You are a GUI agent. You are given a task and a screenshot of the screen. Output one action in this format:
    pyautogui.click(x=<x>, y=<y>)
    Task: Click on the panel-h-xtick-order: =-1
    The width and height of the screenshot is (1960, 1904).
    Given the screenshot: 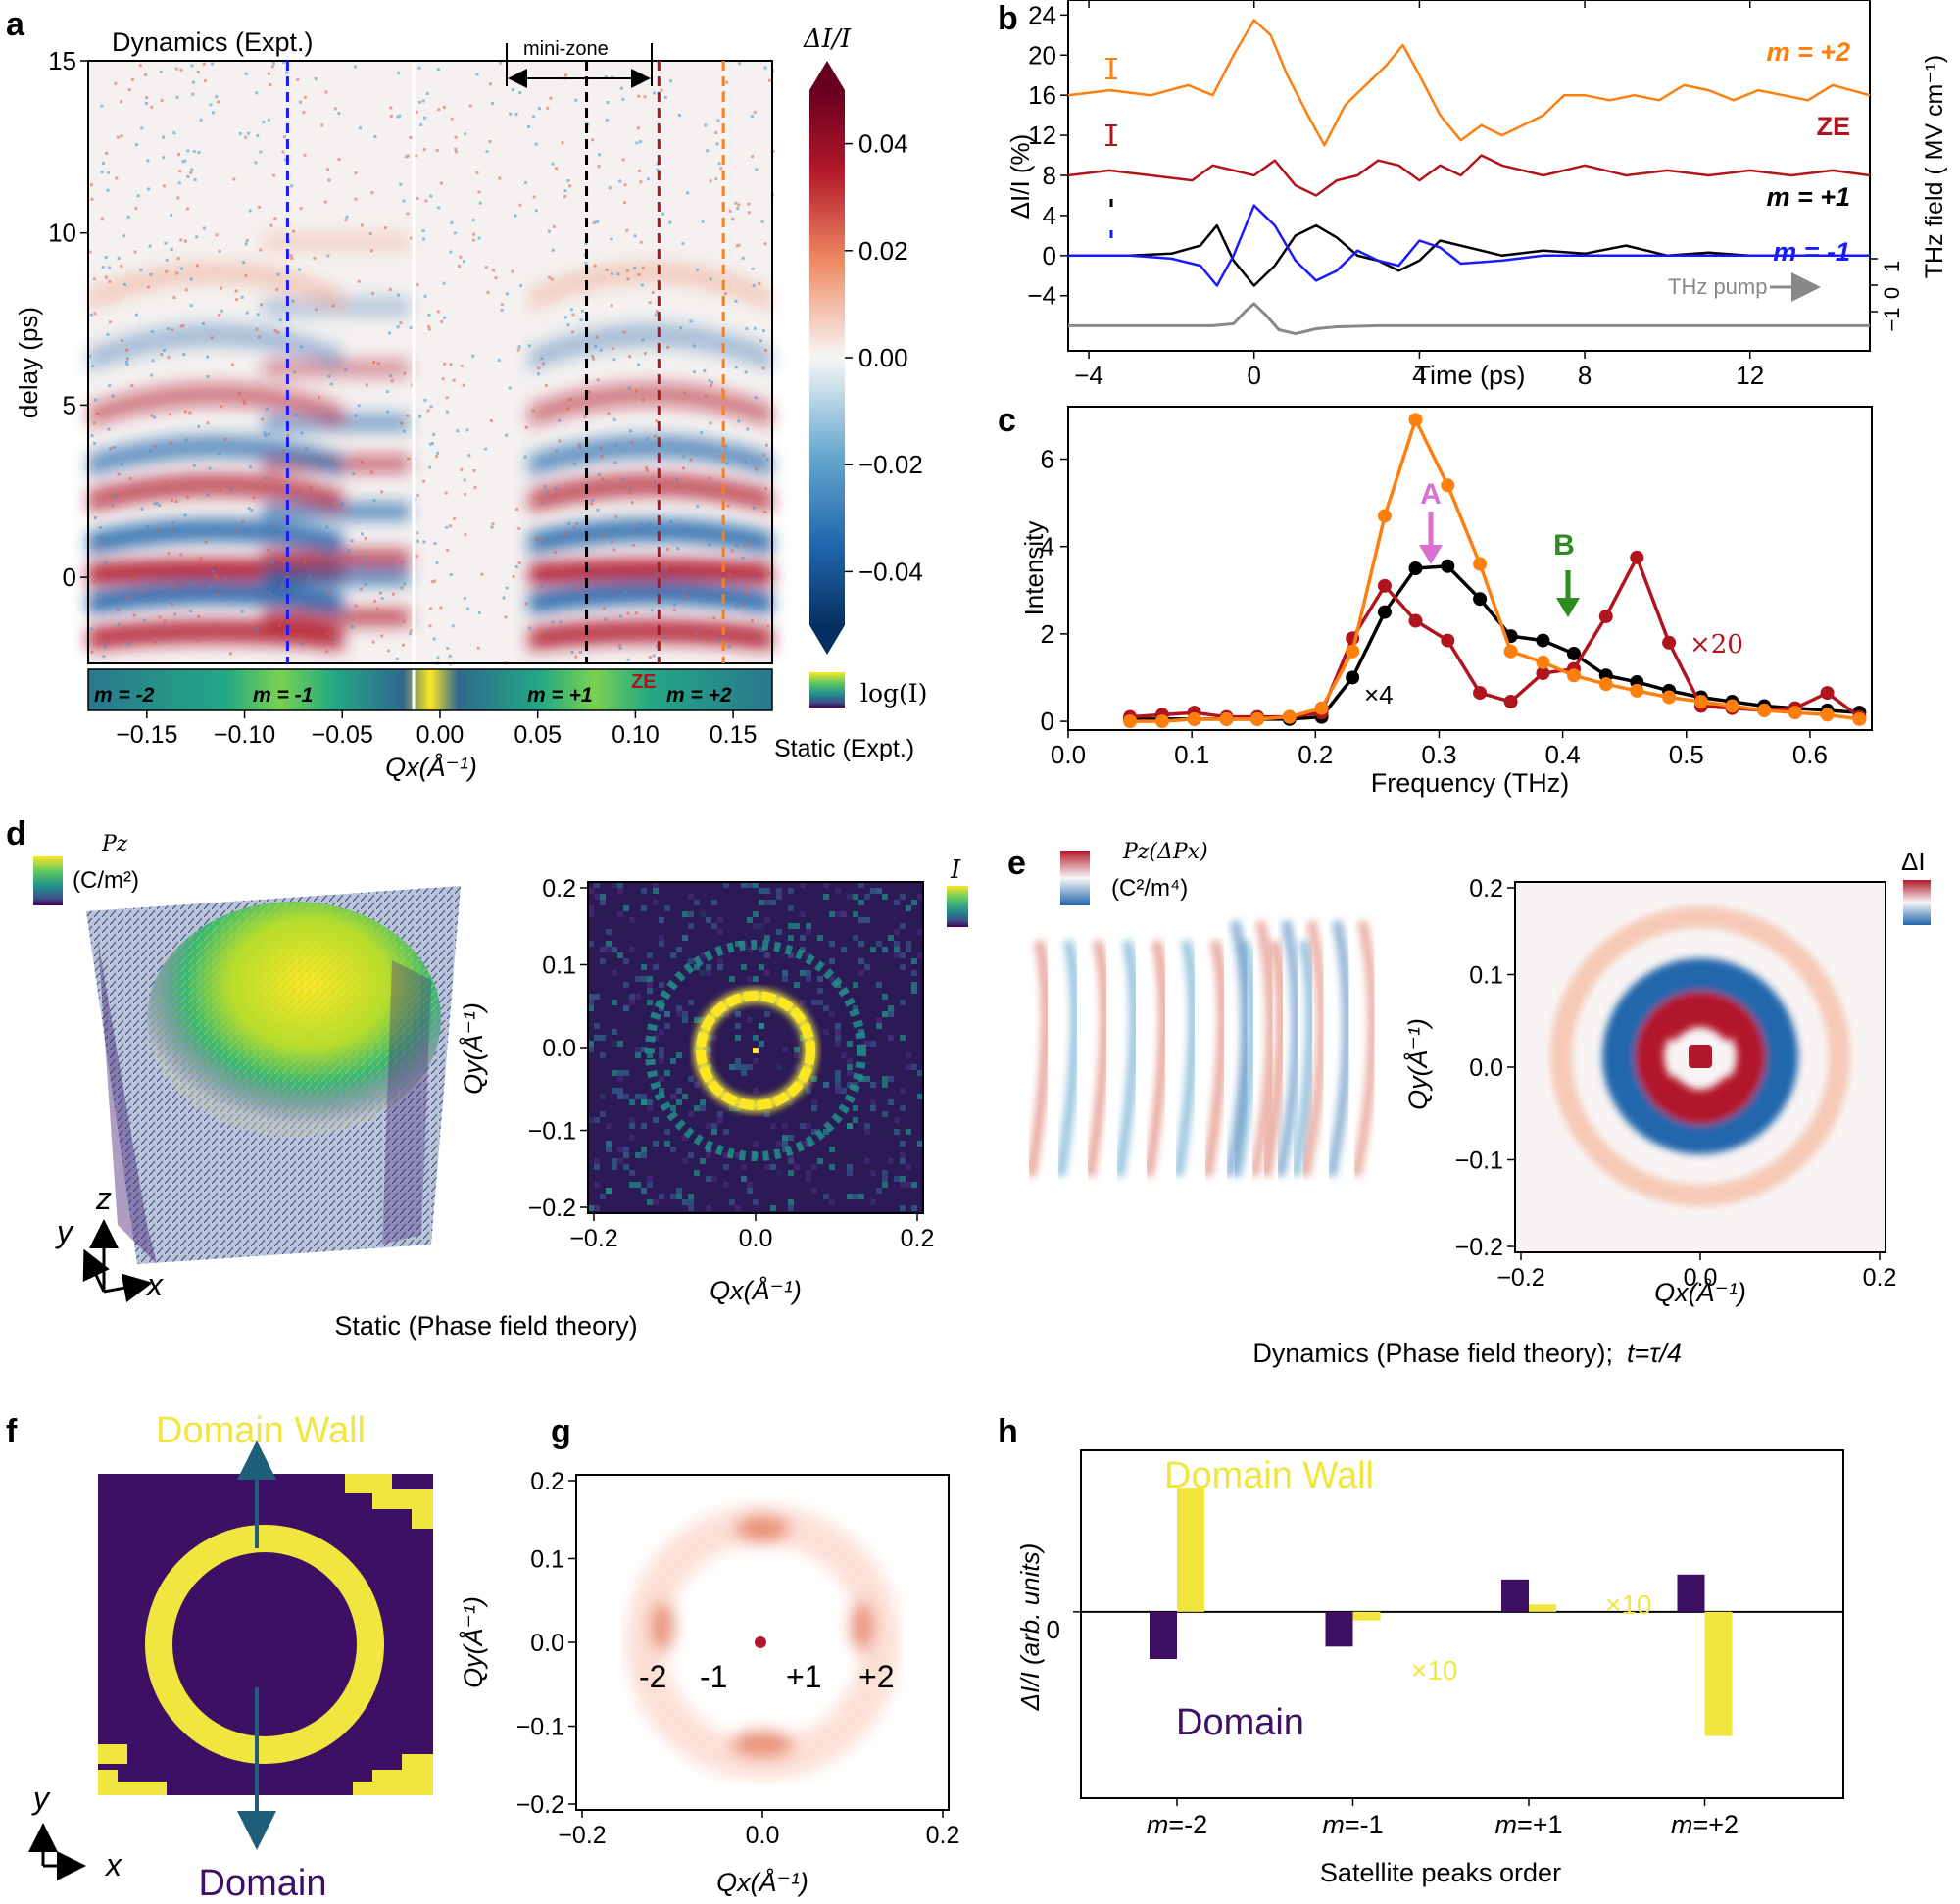 What is the action you would take?
    pyautogui.click(x=1364, y=1824)
    